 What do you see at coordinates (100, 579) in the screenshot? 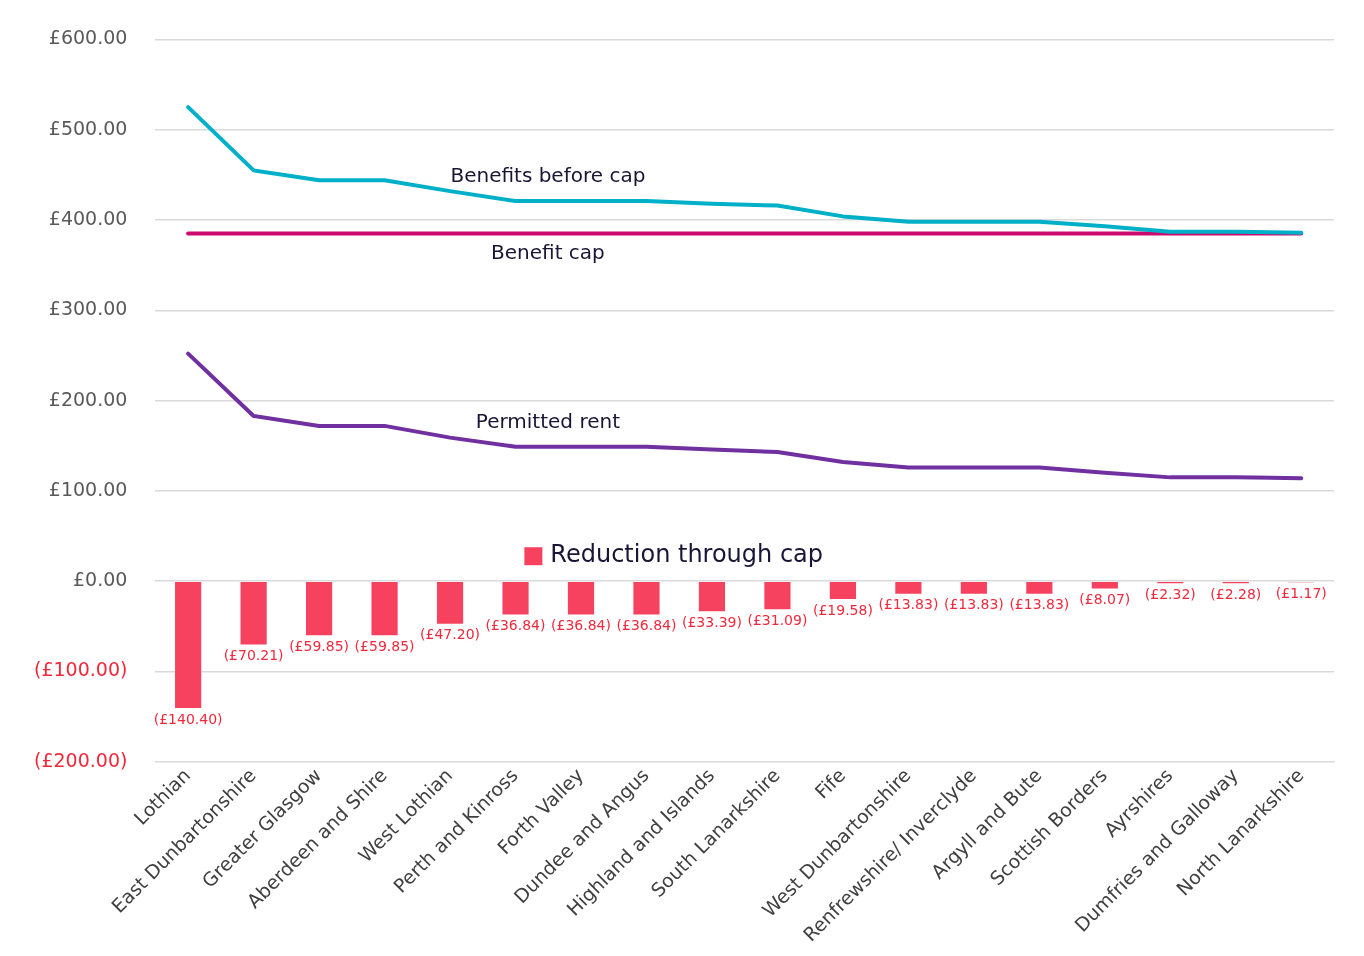
I see `y-tick-label: £0.00` at bounding box center [100, 579].